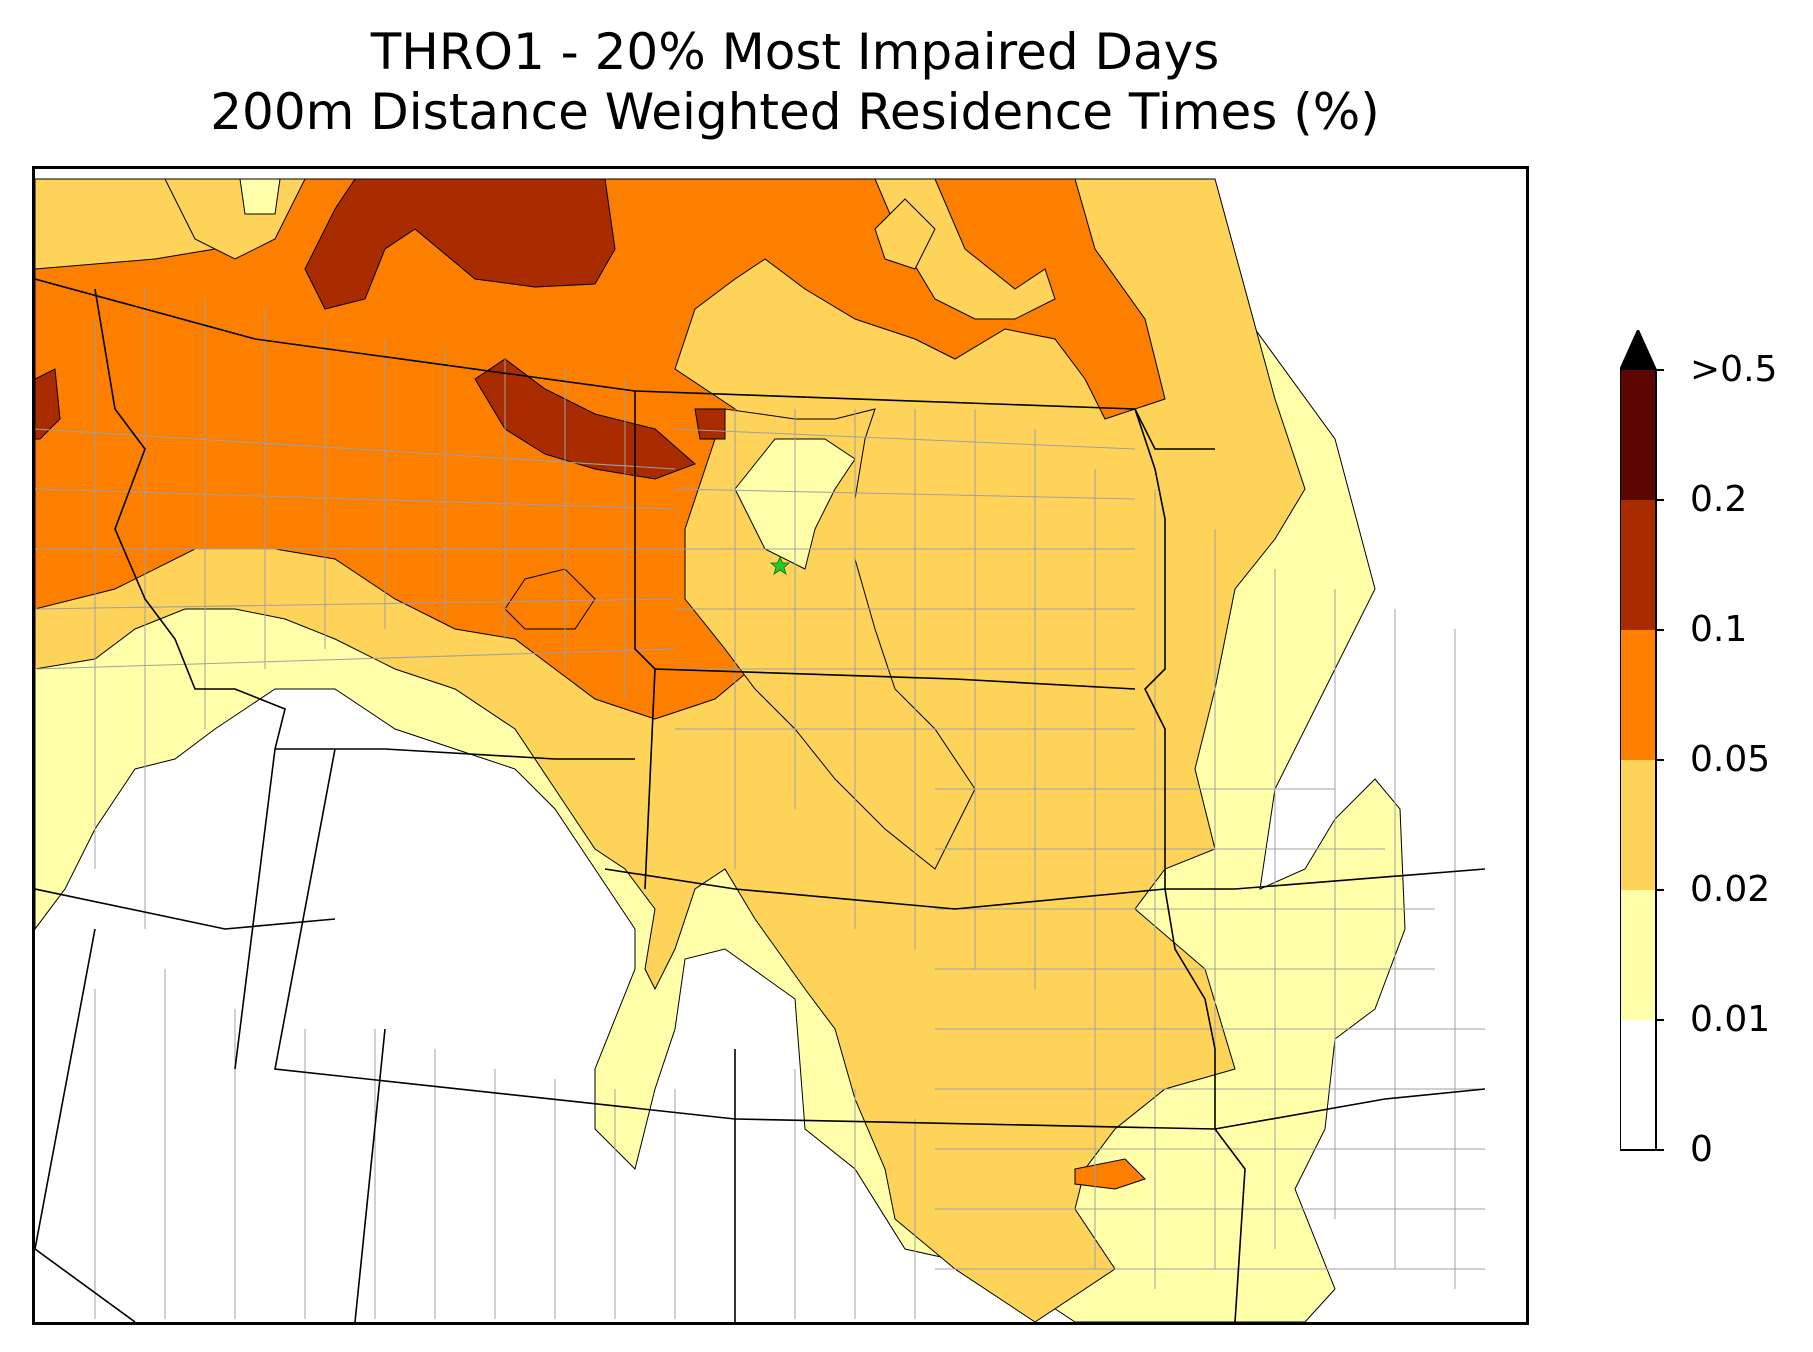  Describe the element at coordinates (1110, 1174) in the screenshot. I see `contour-level-3-patch-a` at that location.